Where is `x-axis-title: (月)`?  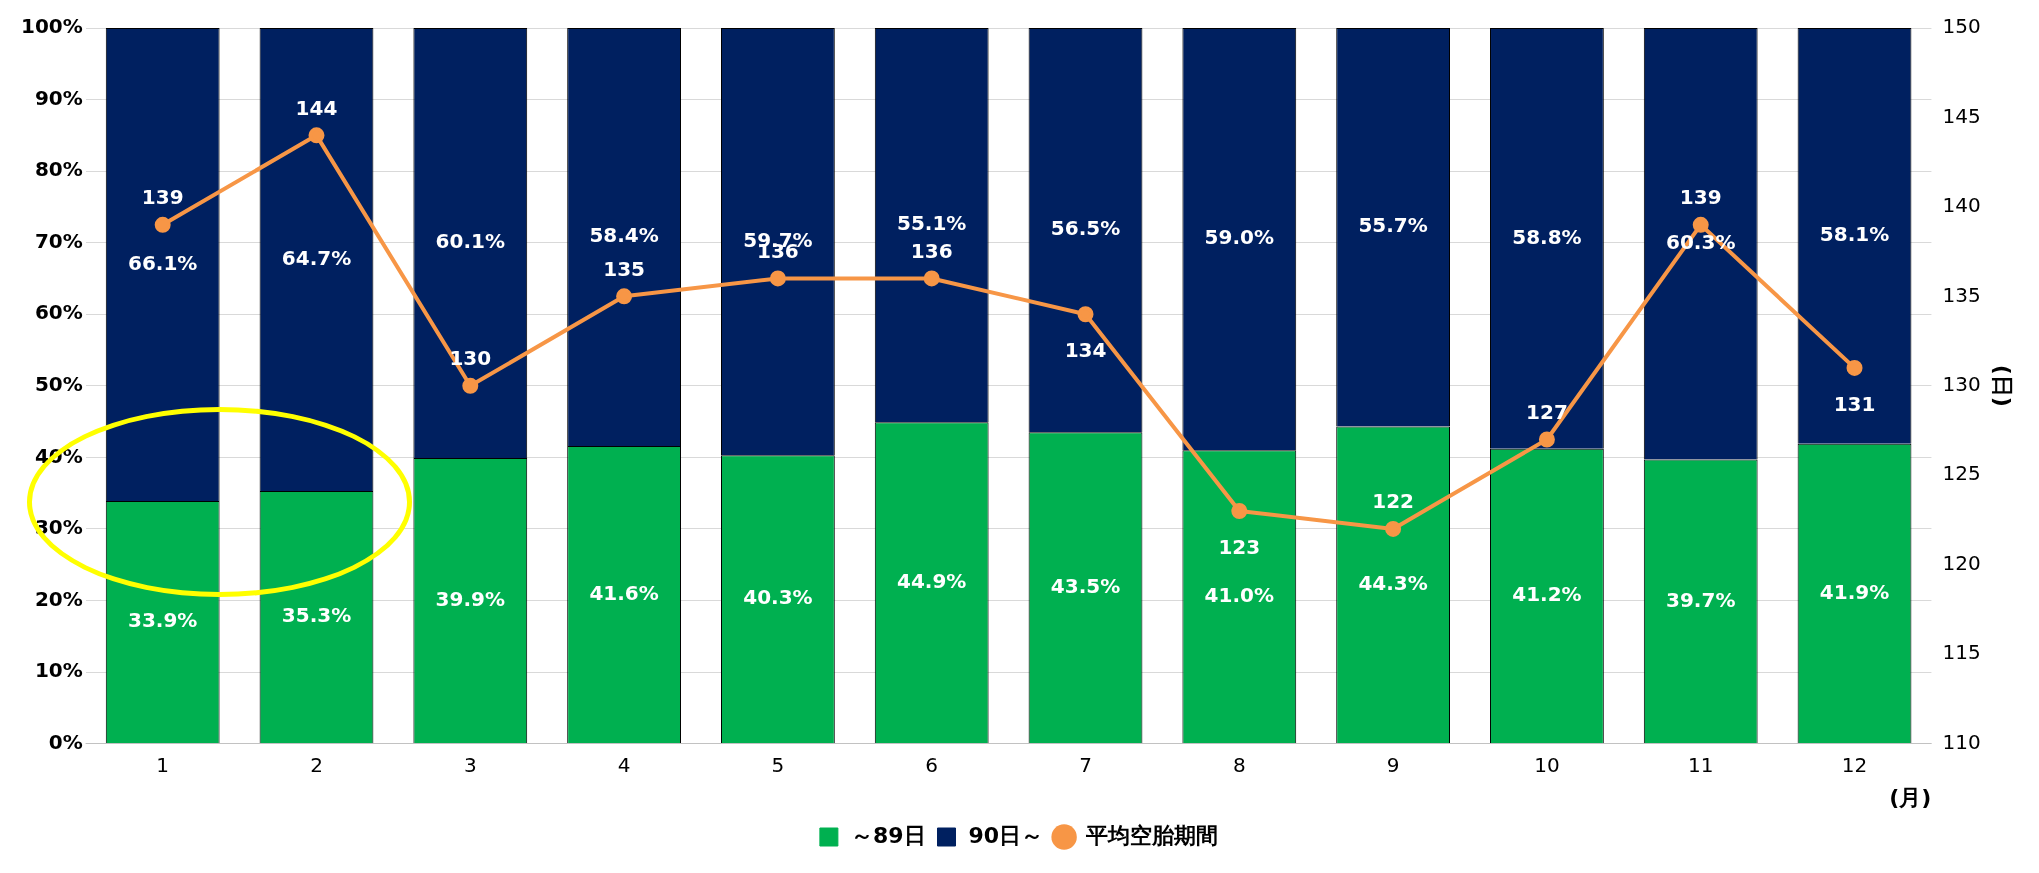 x-axis-title: (月) is located at coordinates (1910, 797).